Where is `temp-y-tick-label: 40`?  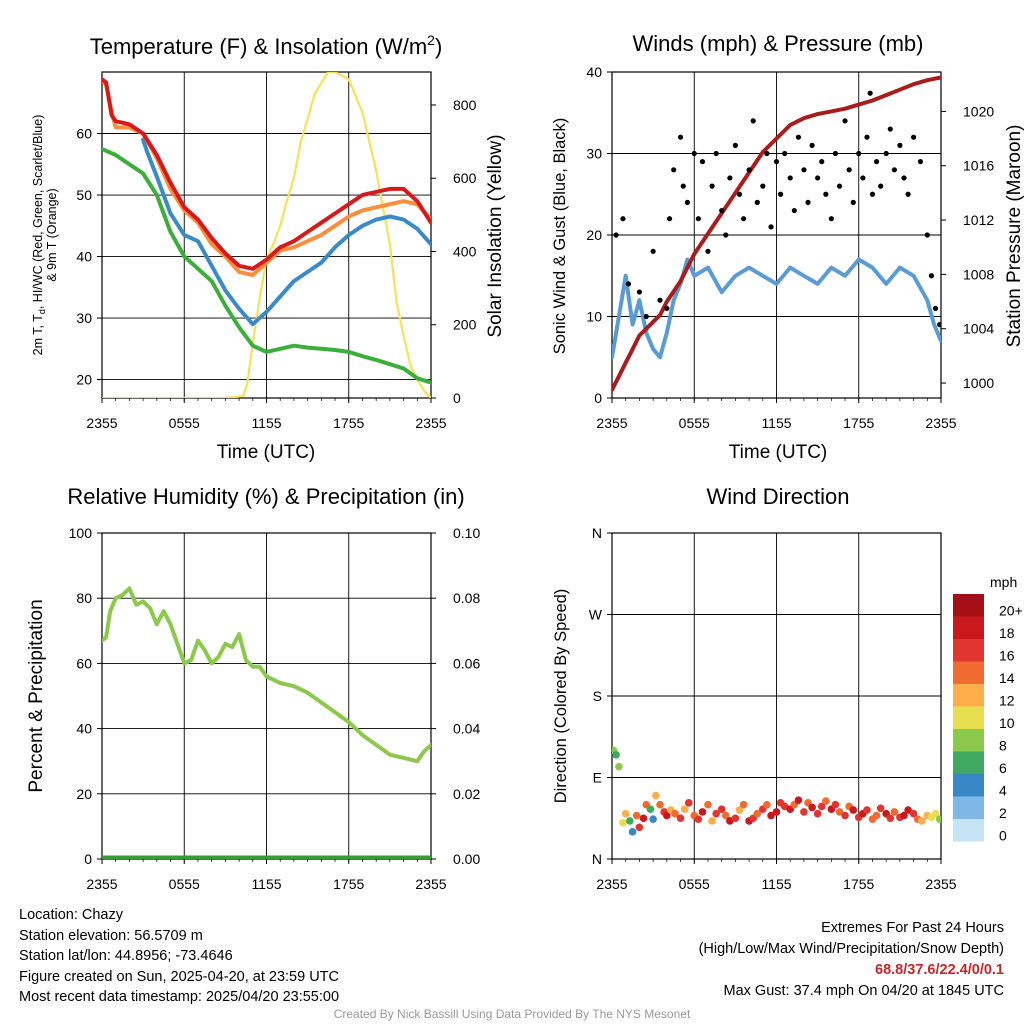 temp-y-tick-label: 40 is located at coordinates (84, 257).